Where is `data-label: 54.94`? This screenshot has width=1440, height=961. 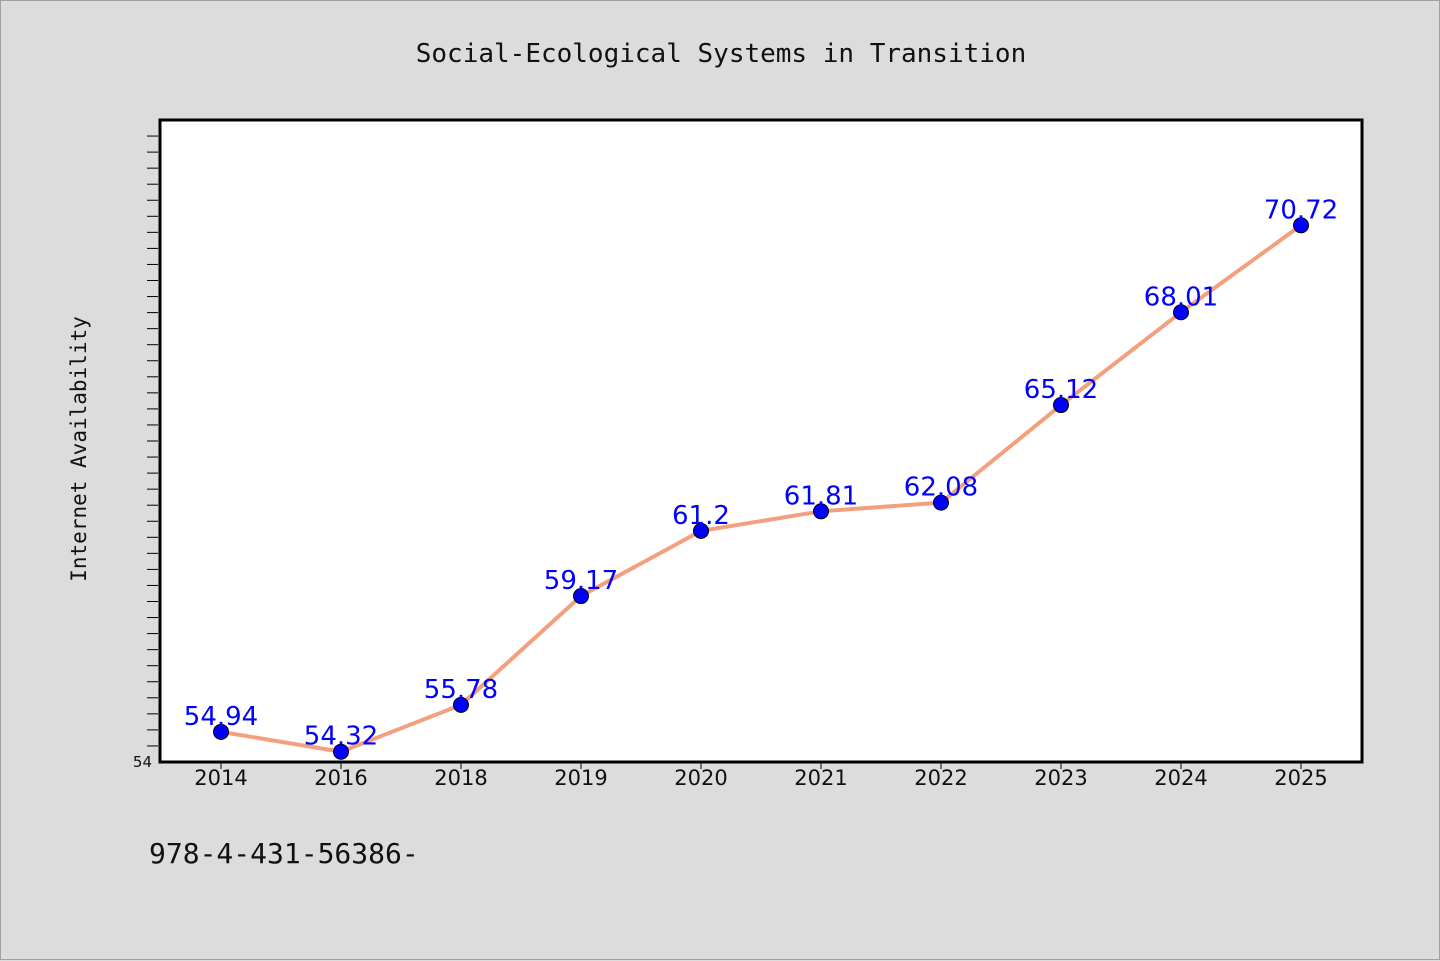
data-label: 54.94 is located at coordinates (221, 717).